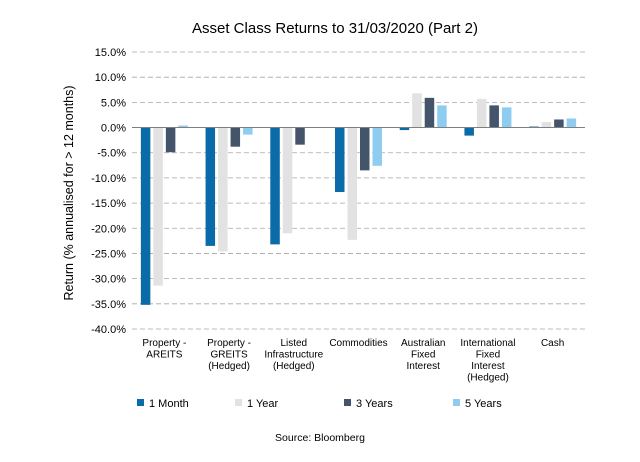  What do you see at coordinates (108, 305) in the screenshot?
I see `y-tick-label: -35.0%` at bounding box center [108, 305].